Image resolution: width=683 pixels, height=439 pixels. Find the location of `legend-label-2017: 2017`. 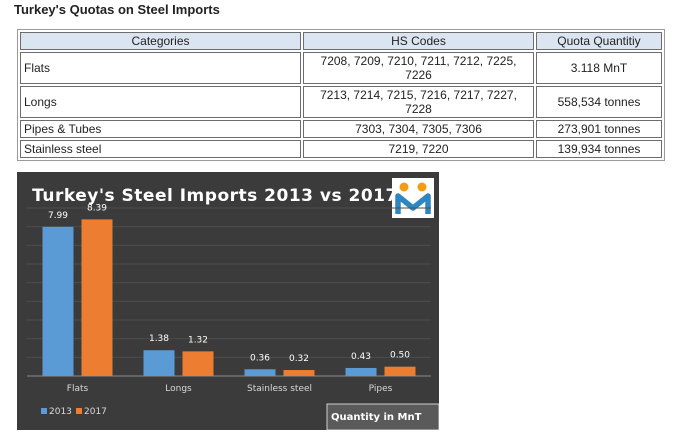

legend-label-2017: 2017 is located at coordinates (95, 412).